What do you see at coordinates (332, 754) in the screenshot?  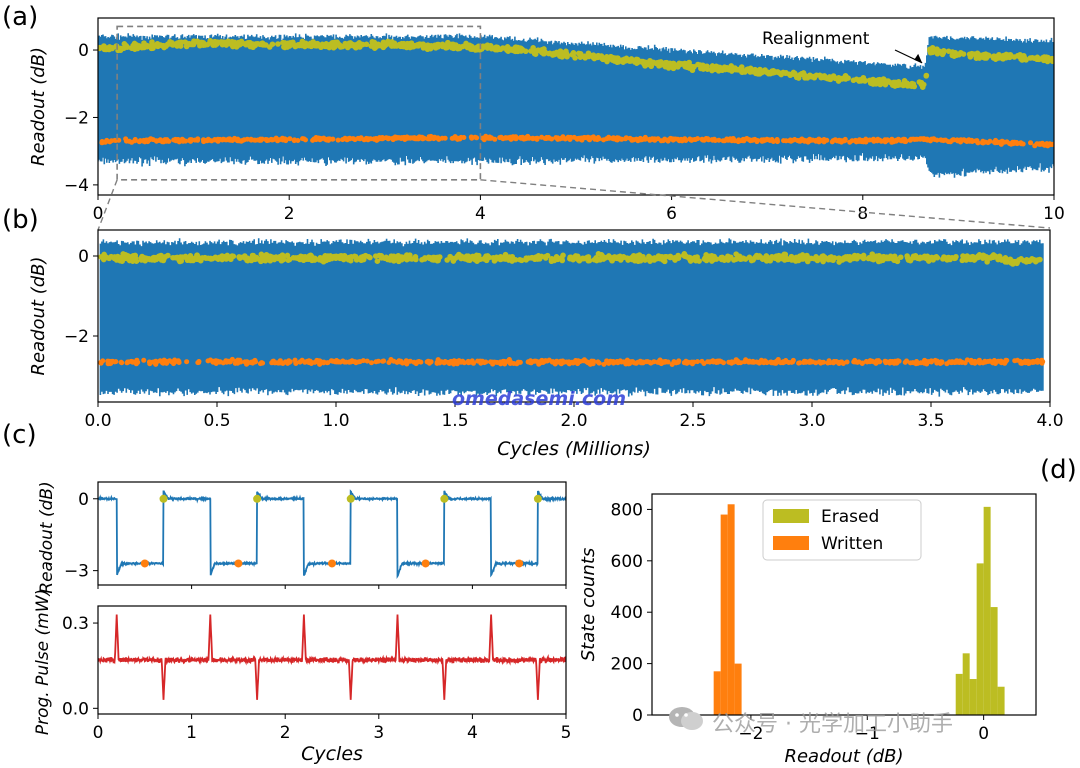 I see `panel-c-bottom-xlabel: Cycles` at bounding box center [332, 754].